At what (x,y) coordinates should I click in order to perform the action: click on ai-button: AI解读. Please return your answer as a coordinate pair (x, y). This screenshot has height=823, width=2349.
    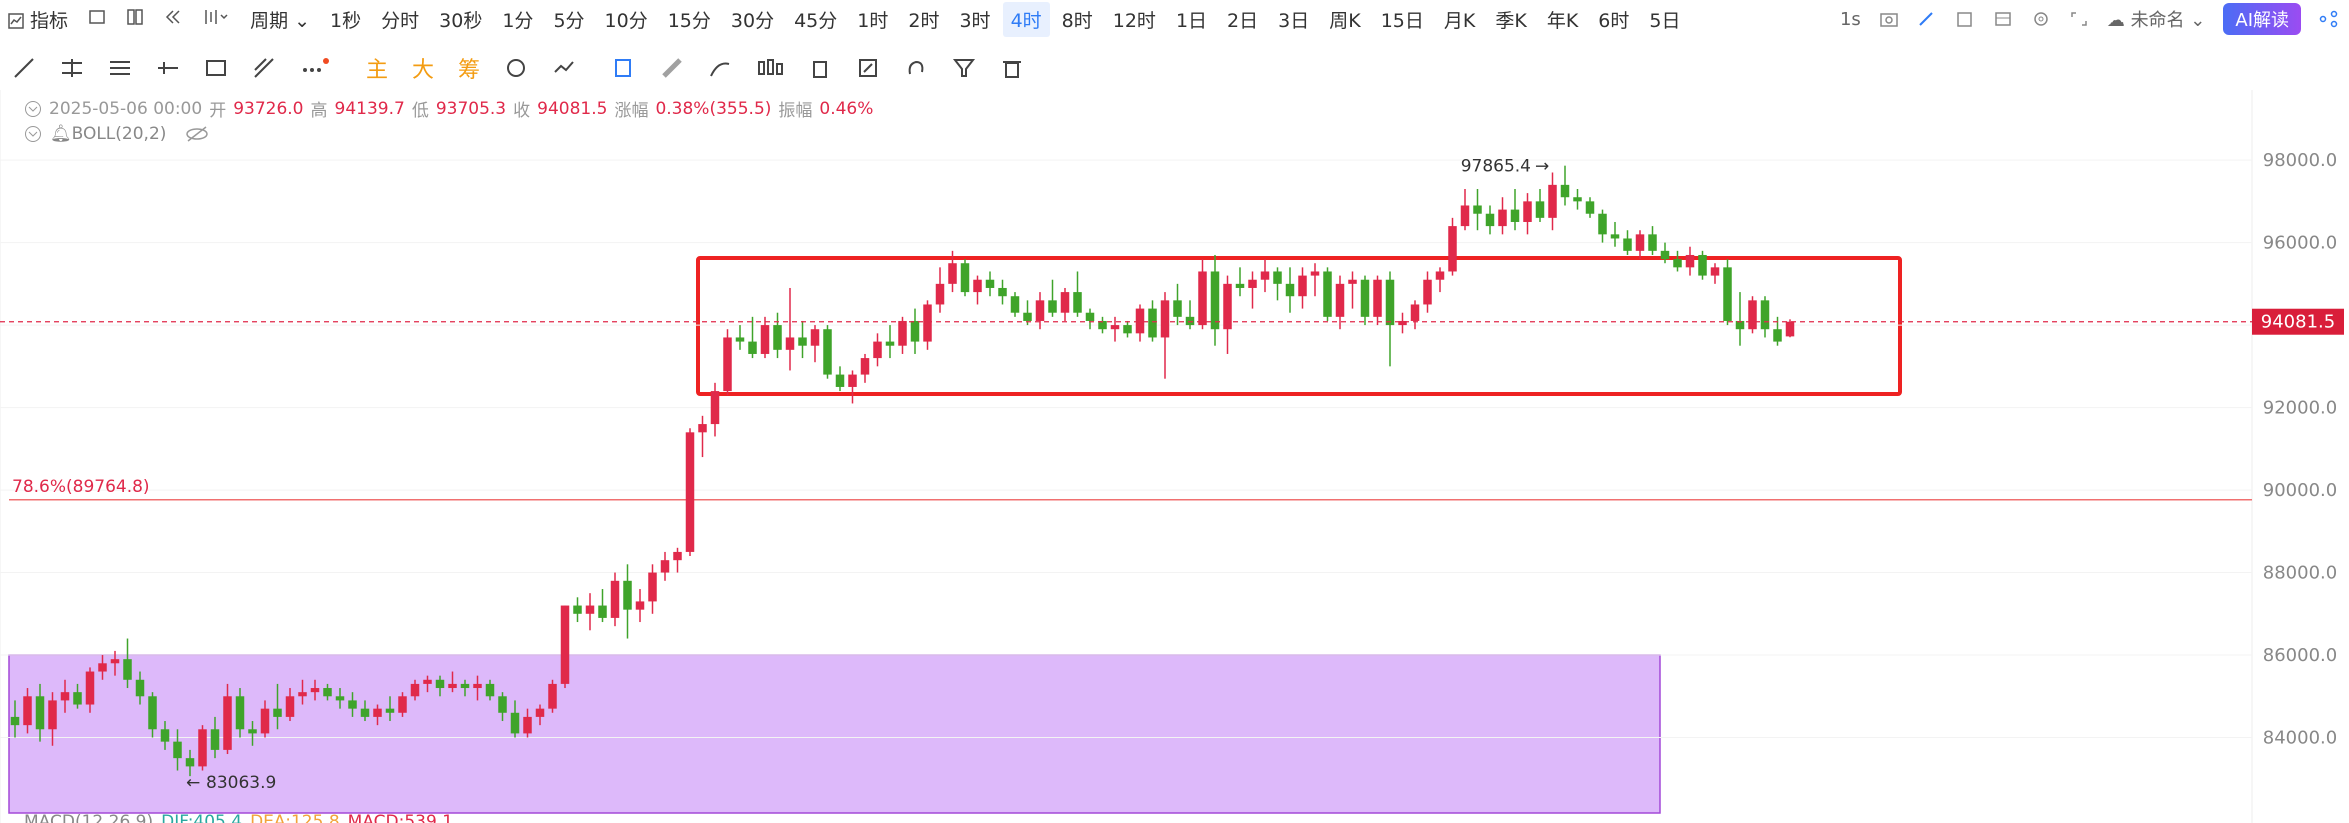
    Looking at the image, I should click on (2262, 19).